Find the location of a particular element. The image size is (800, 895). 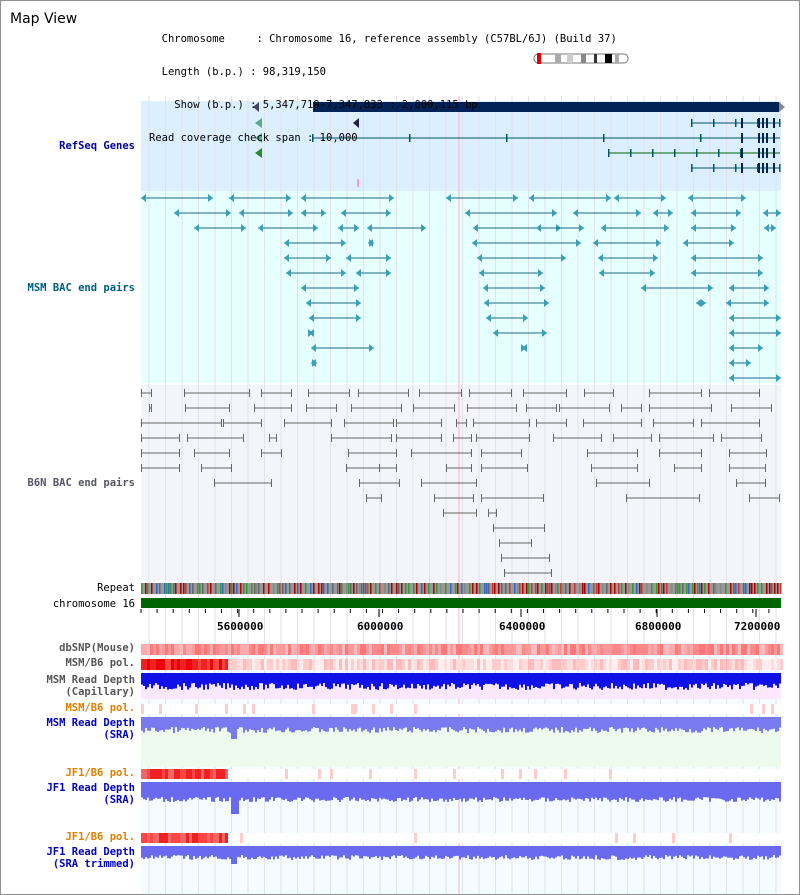

track-label-refseq: RefSeq Genes is located at coordinates (97, 146).